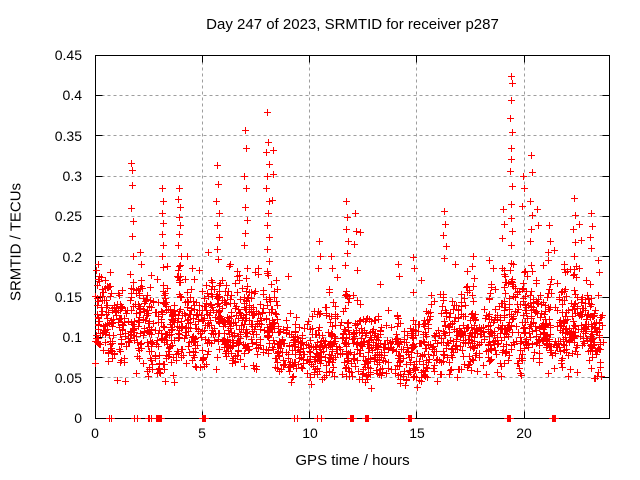  What do you see at coordinates (524, 433) in the screenshot?
I see `x-tick-label: 20` at bounding box center [524, 433].